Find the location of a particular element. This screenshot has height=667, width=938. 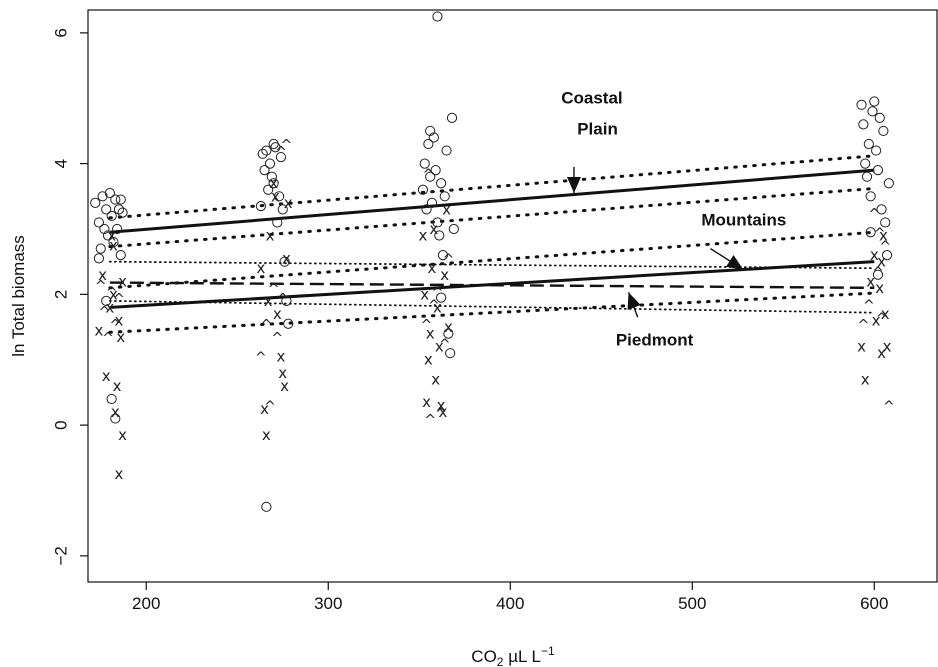

x-tick-label: 200 is located at coordinates (146, 603).